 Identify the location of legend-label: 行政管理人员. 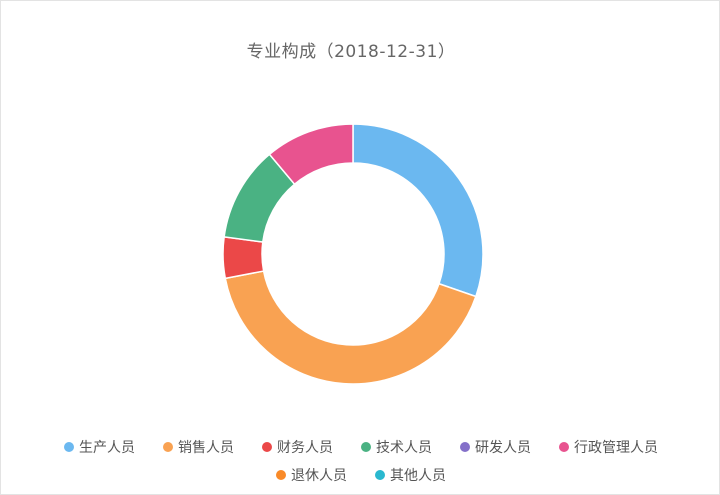
(616, 448).